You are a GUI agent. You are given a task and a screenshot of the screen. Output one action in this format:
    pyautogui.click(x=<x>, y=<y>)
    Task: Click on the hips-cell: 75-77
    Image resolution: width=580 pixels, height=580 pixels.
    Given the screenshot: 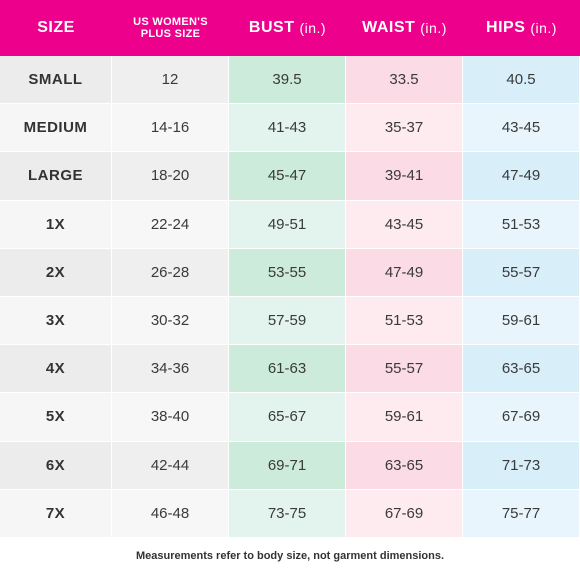 What is the action you would take?
    pyautogui.click(x=521, y=513)
    